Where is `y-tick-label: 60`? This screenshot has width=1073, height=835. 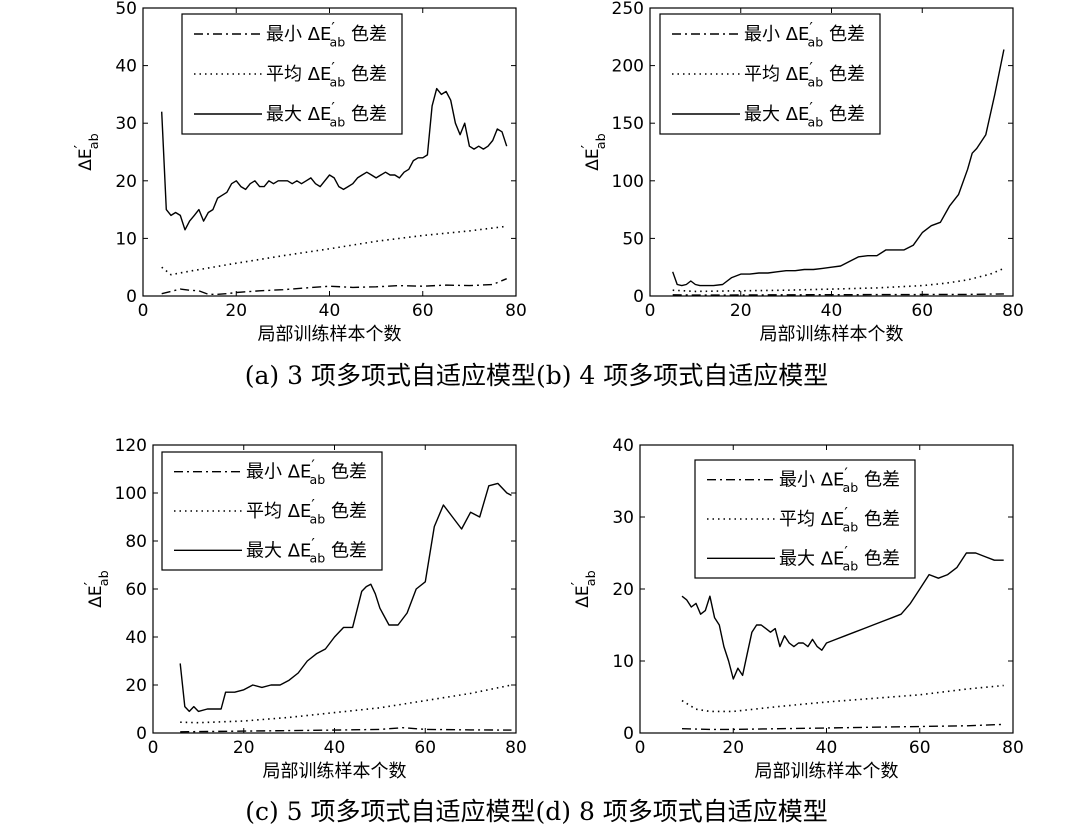 y-tick-label: 60 is located at coordinates (136, 590).